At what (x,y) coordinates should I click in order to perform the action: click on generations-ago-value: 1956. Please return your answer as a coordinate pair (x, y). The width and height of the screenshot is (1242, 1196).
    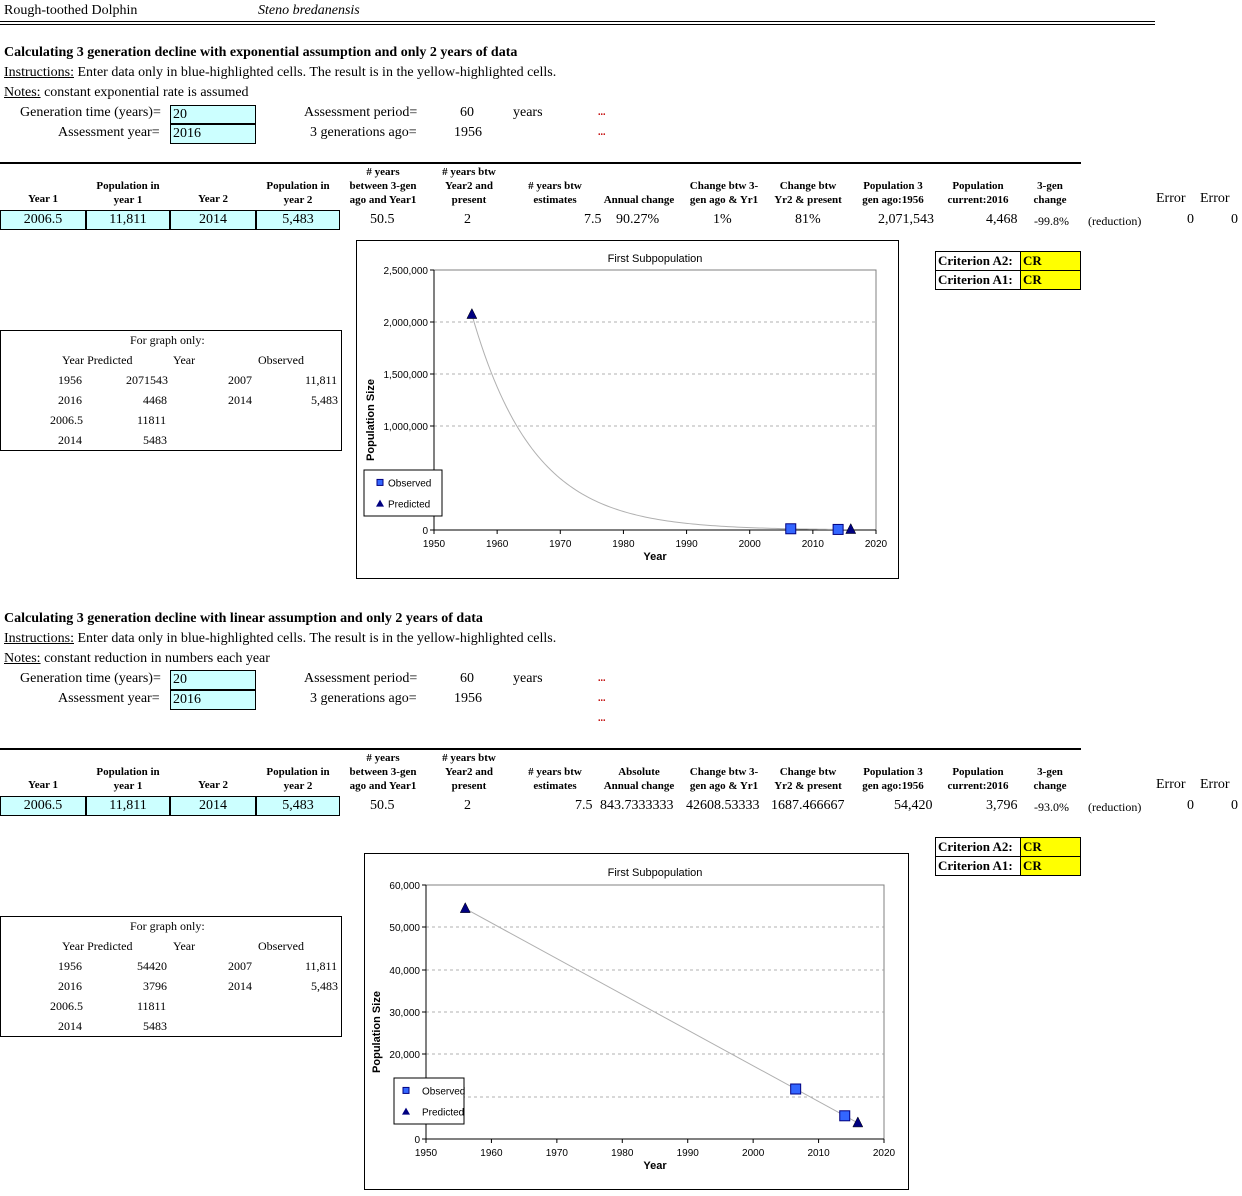
    Looking at the image, I should click on (468, 698).